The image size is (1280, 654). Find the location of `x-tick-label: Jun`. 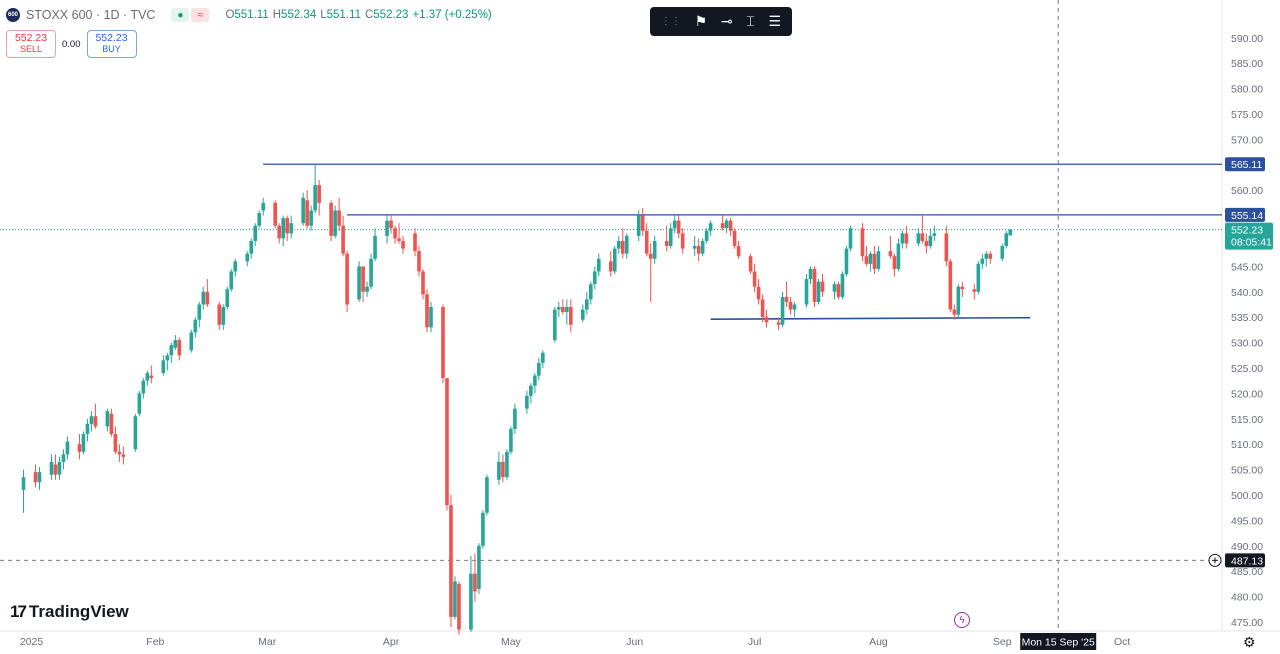

x-tick-label: Jun is located at coordinates (634, 642).